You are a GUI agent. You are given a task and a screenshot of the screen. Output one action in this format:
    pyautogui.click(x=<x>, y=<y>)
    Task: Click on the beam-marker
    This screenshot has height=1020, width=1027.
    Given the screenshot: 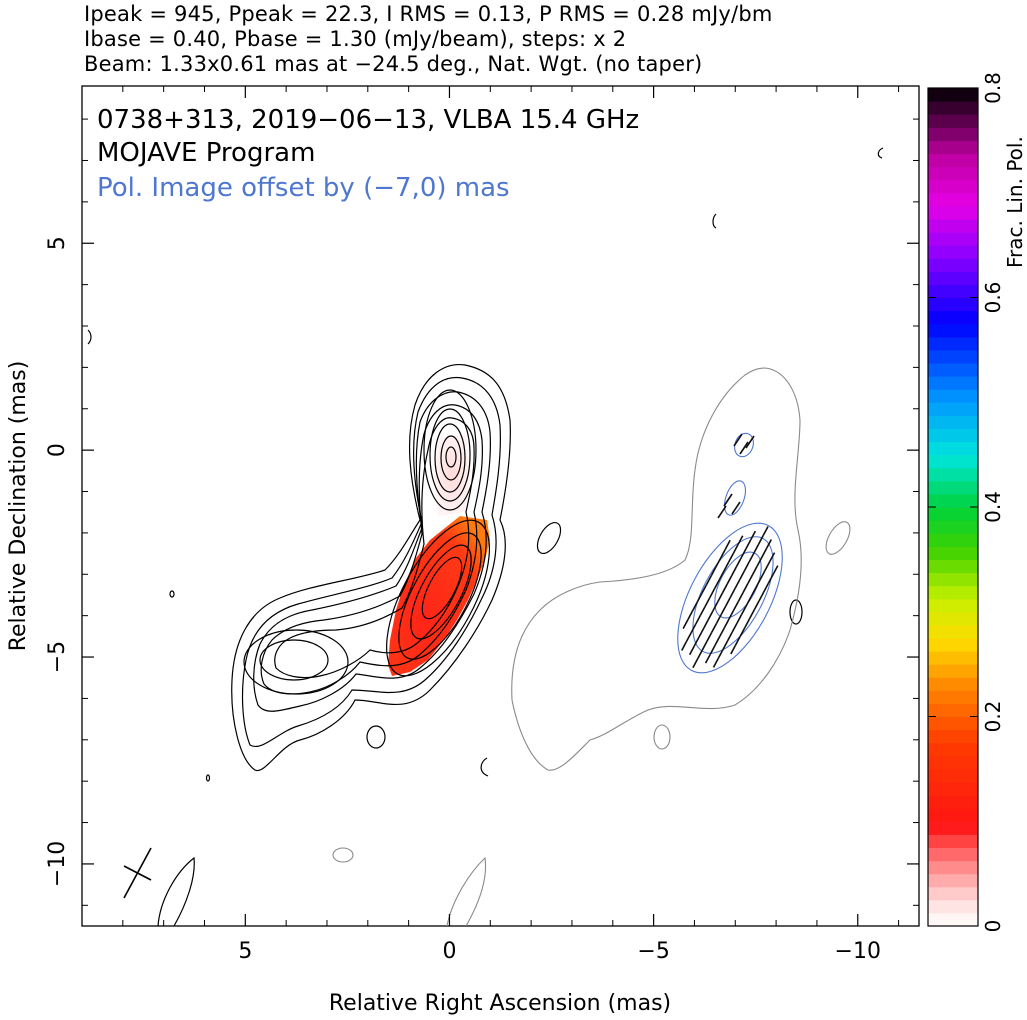 What is the action you would take?
    pyautogui.click(x=137, y=873)
    